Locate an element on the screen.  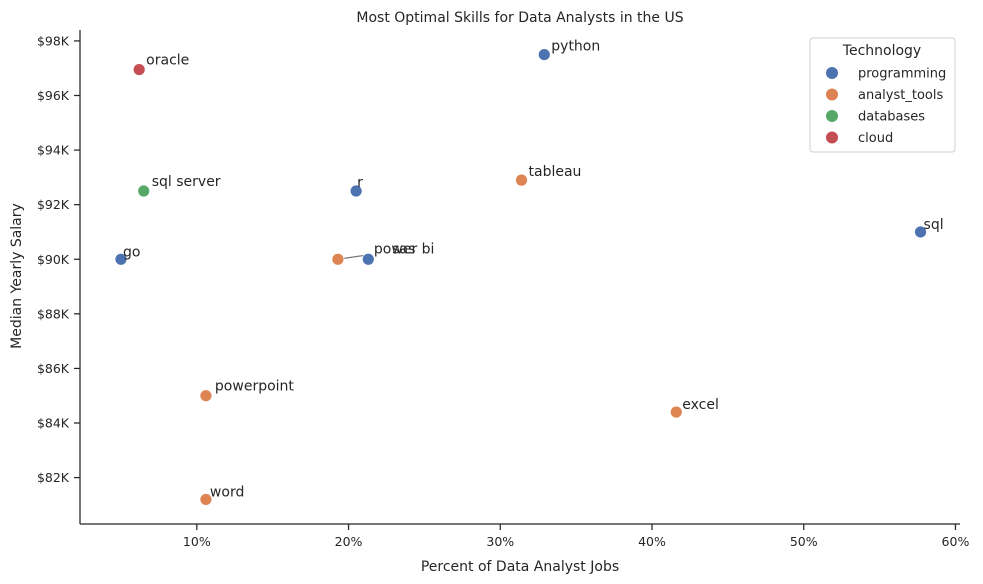
point-label: sql server is located at coordinates (186, 182).